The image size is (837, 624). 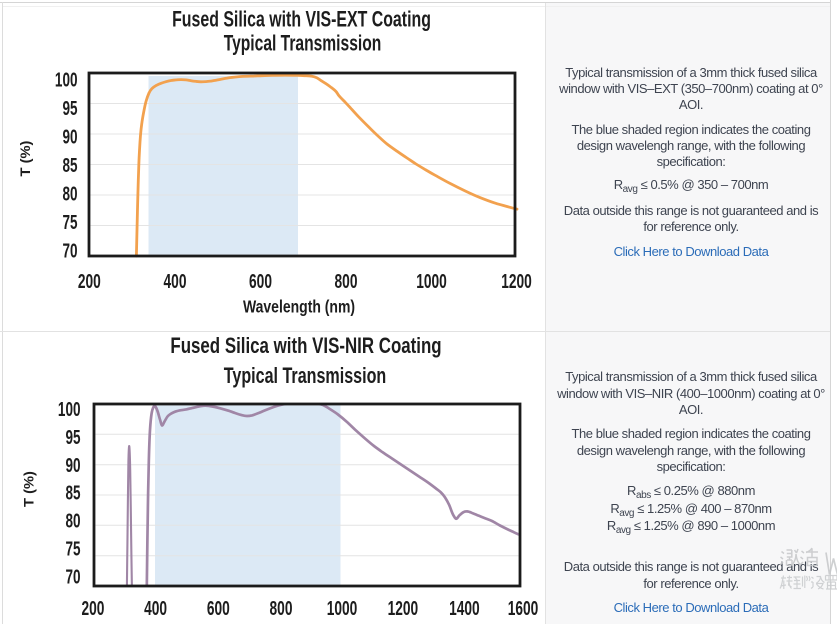 What do you see at coordinates (464, 607) in the screenshot?
I see `svg-text: 1400` at bounding box center [464, 607].